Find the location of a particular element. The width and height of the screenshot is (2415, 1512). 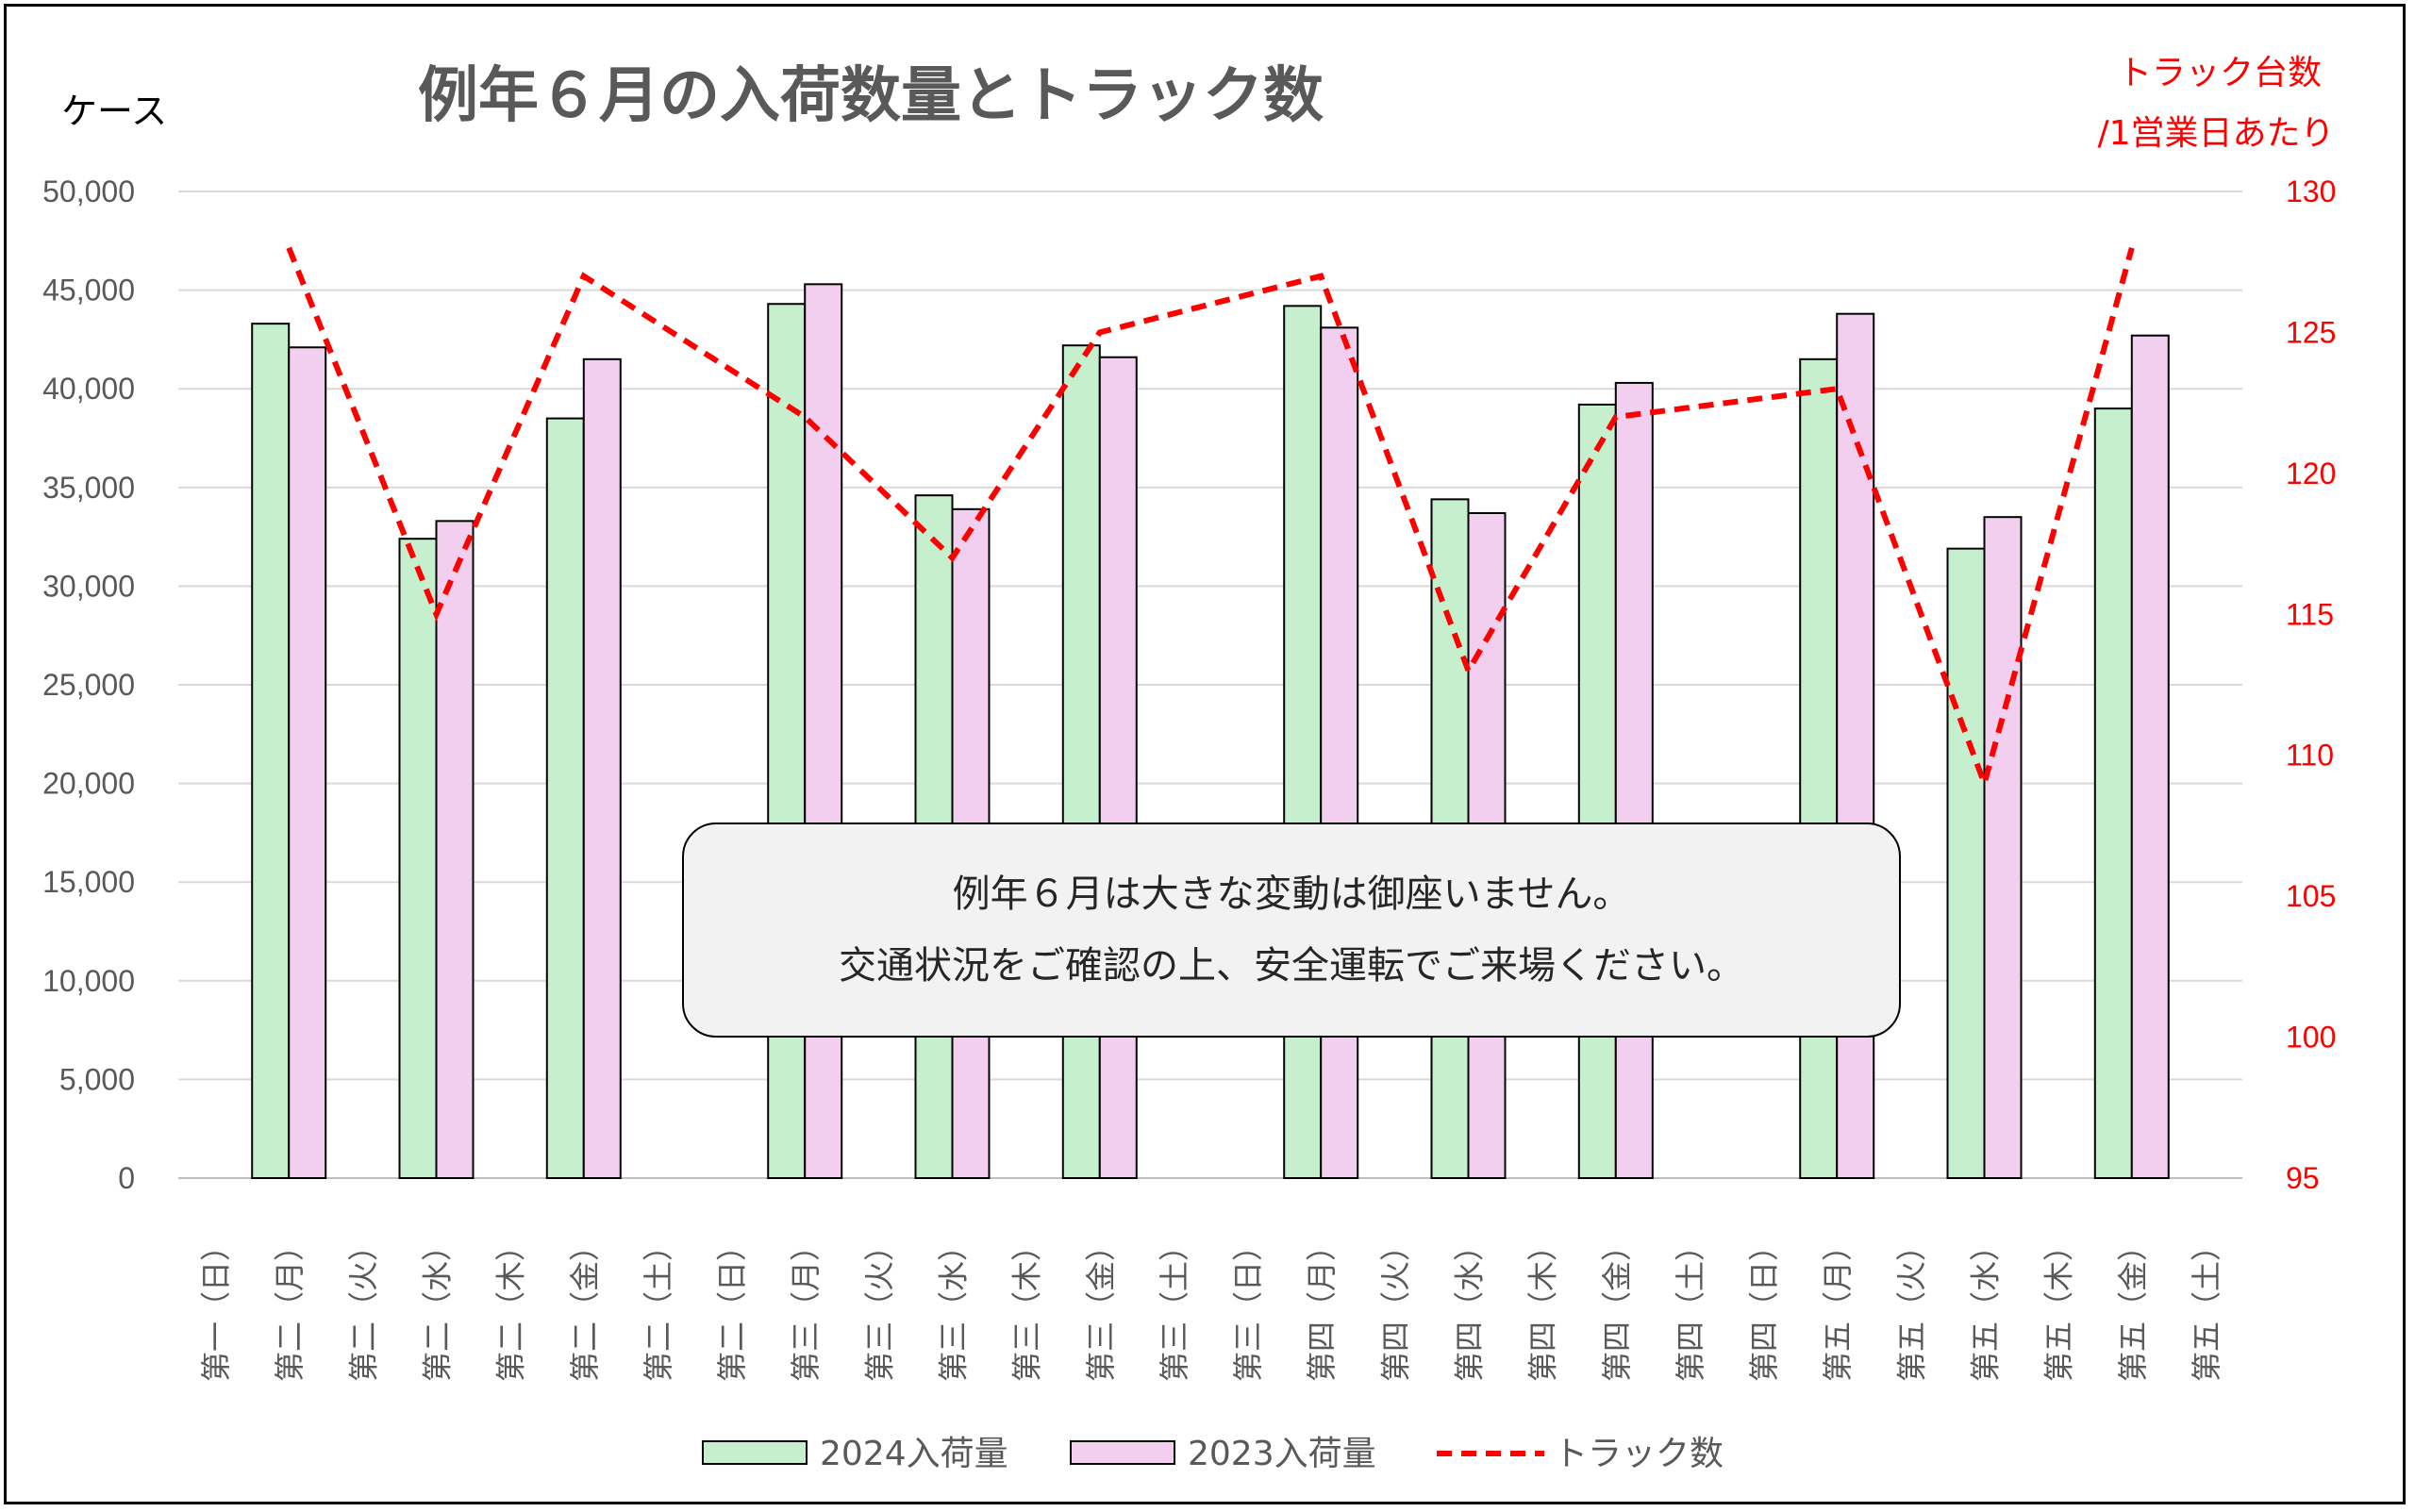

y-tick-label: 50,000 is located at coordinates (88, 191).